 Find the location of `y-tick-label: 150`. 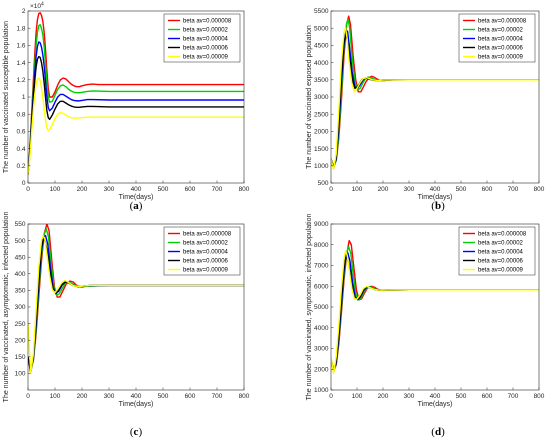

y-tick-label: 150 is located at coordinates (20, 357).